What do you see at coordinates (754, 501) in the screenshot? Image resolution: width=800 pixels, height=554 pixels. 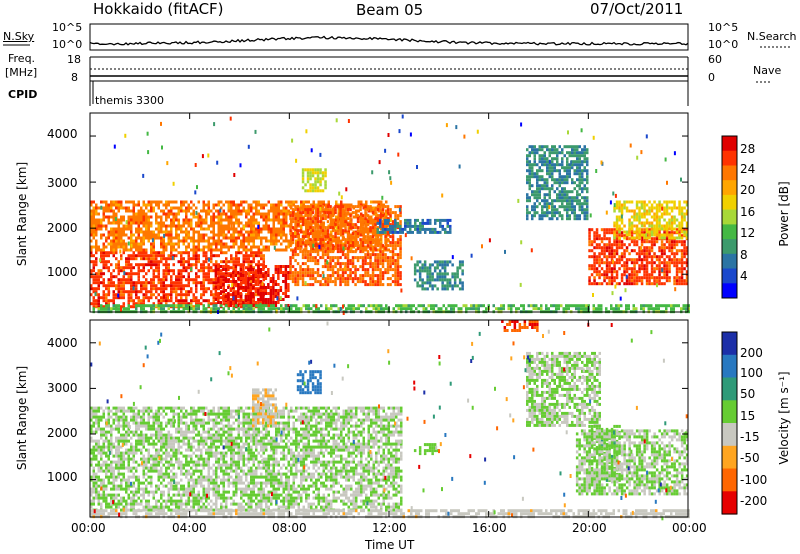 I see `vel-tick-neg200: -200` at bounding box center [754, 501].